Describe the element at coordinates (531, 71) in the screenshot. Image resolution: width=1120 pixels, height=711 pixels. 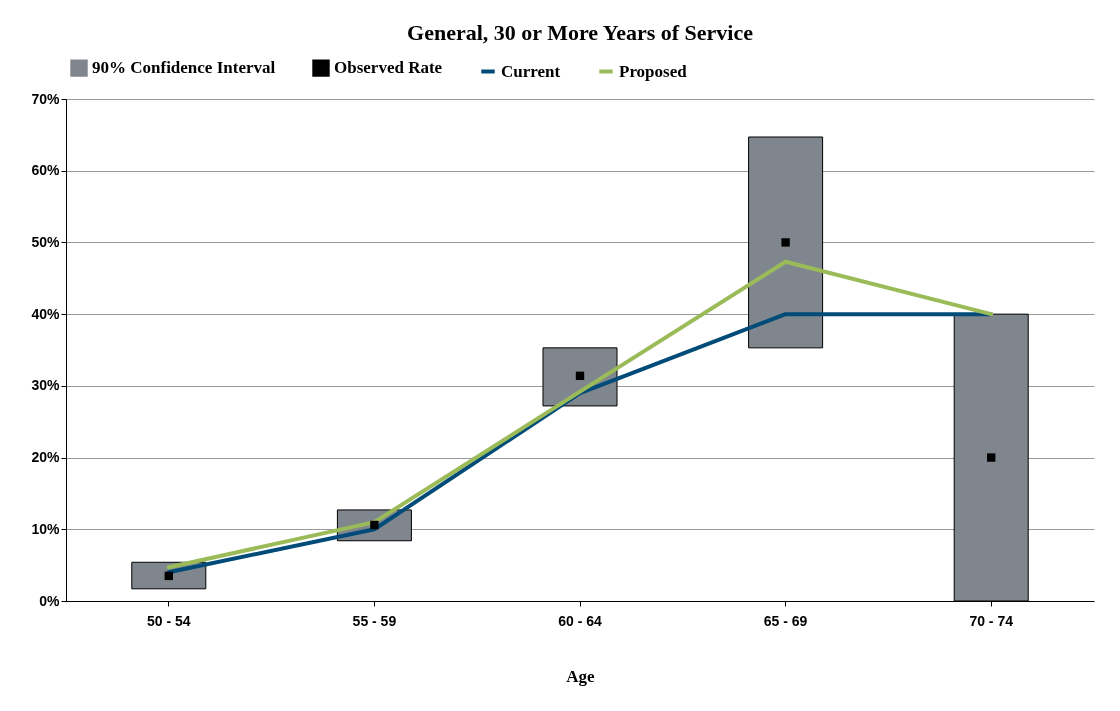
I see `legend-label: Current` at that location.